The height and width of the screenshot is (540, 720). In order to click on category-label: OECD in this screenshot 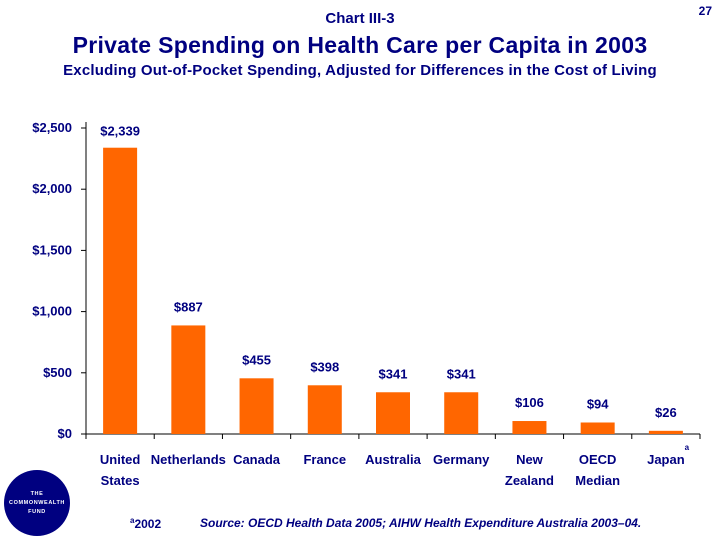, I will do `click(598, 459)`.